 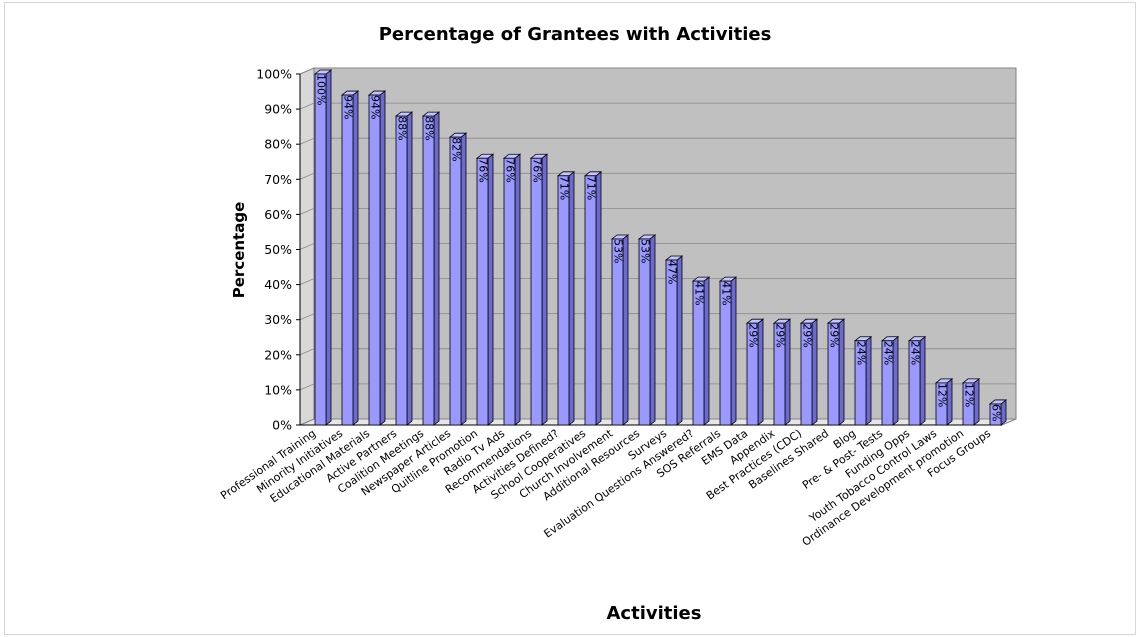 I want to click on y-tick-label: 40%, so click(x=278, y=284).